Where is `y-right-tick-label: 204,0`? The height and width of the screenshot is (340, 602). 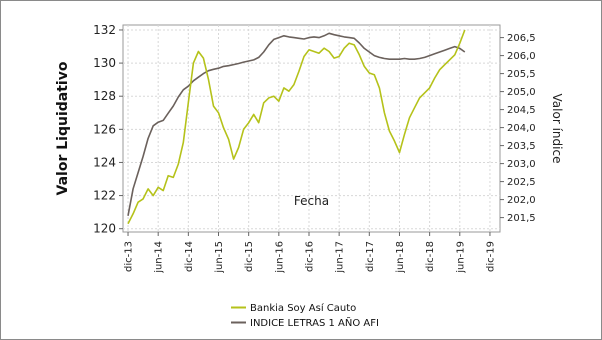
y-right-tick-label: 204,0 is located at coordinates (521, 128).